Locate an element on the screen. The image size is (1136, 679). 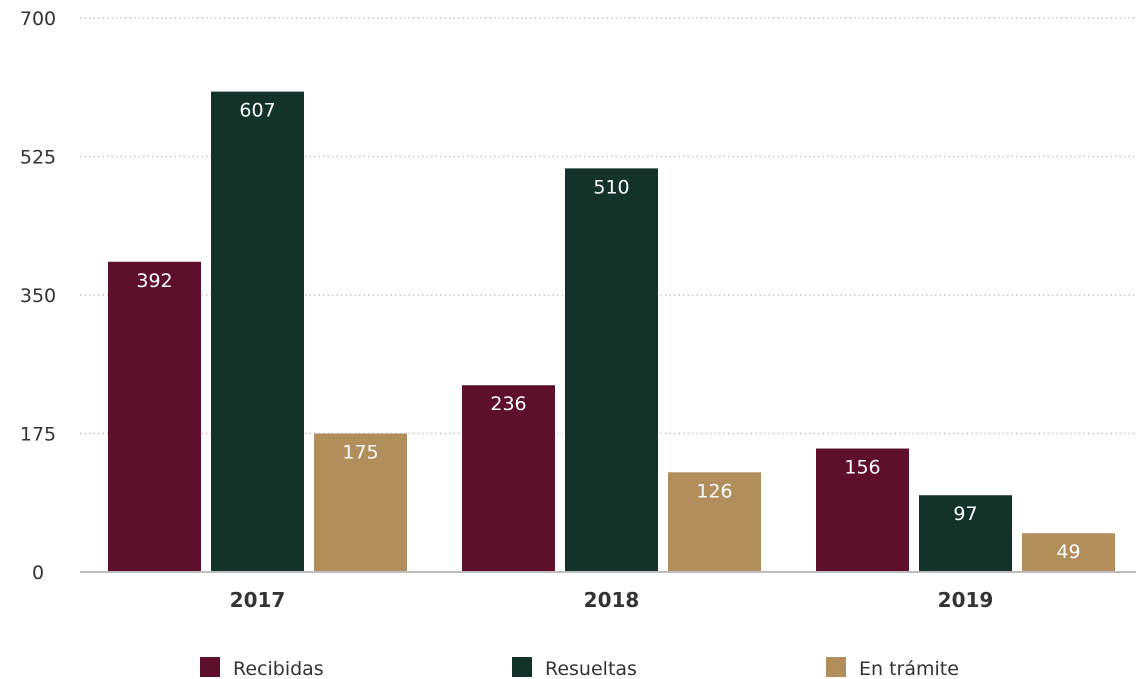
y-tick-label: 0 is located at coordinates (38, 573).